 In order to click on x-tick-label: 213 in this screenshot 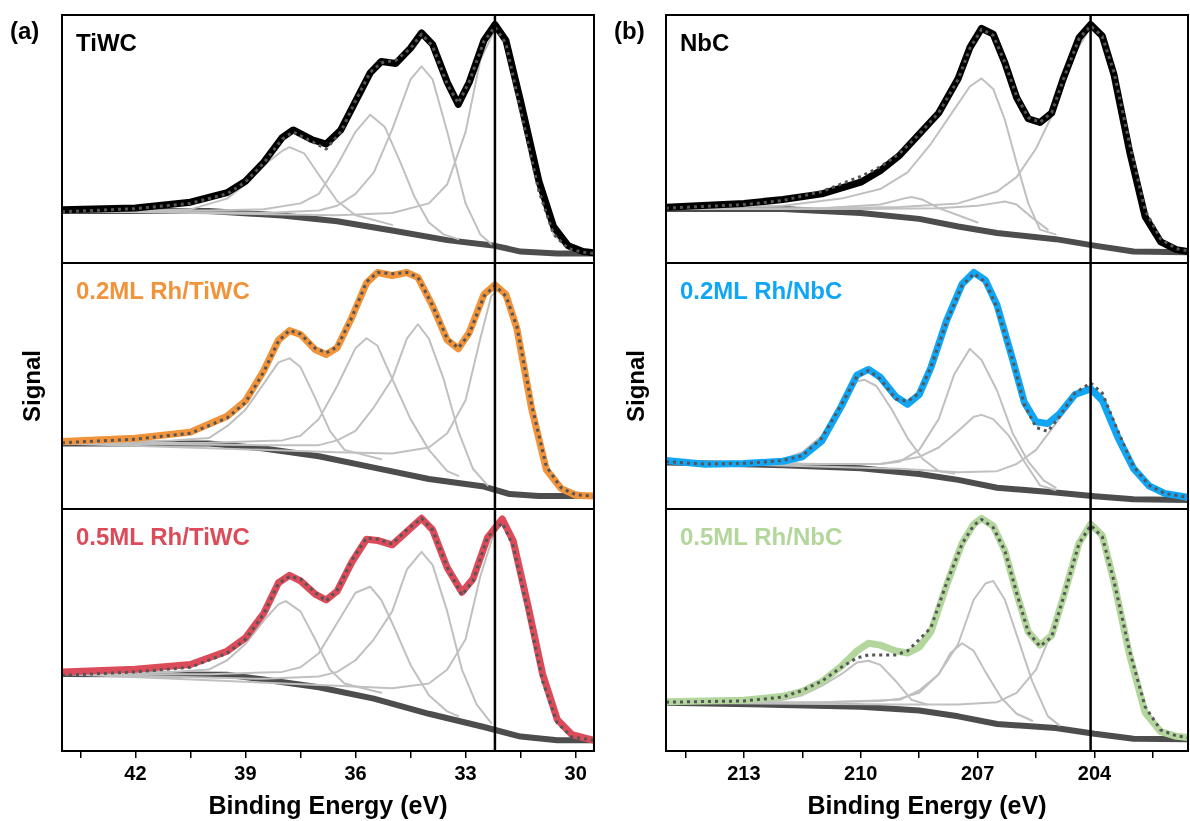, I will do `click(744, 772)`.